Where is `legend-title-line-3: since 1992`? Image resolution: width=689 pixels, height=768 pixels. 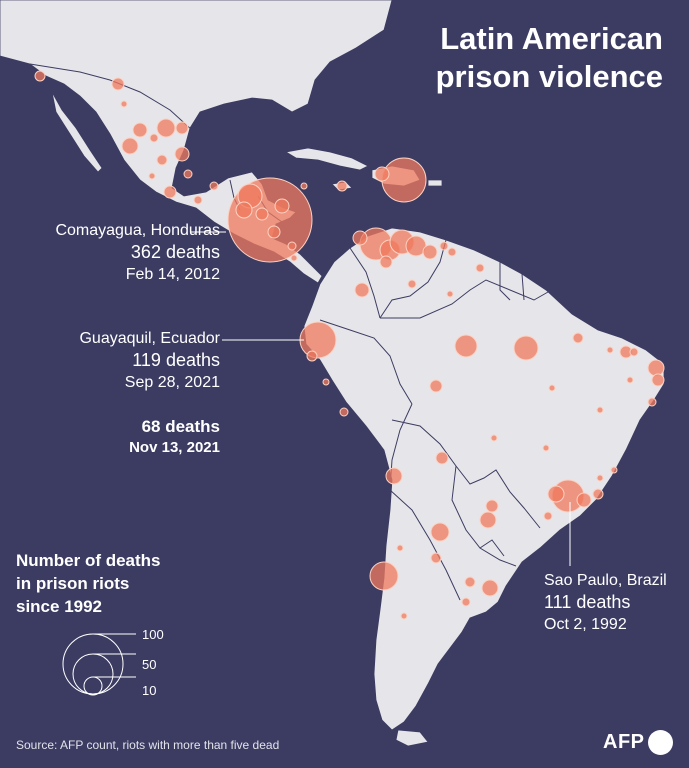
legend-title-line-3: since 1992 is located at coordinates (59, 606).